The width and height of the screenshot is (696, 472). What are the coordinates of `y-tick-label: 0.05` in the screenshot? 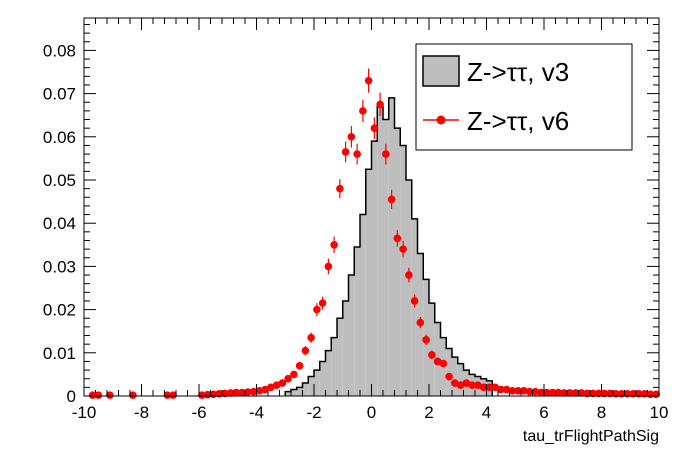 It's located at (59, 180).